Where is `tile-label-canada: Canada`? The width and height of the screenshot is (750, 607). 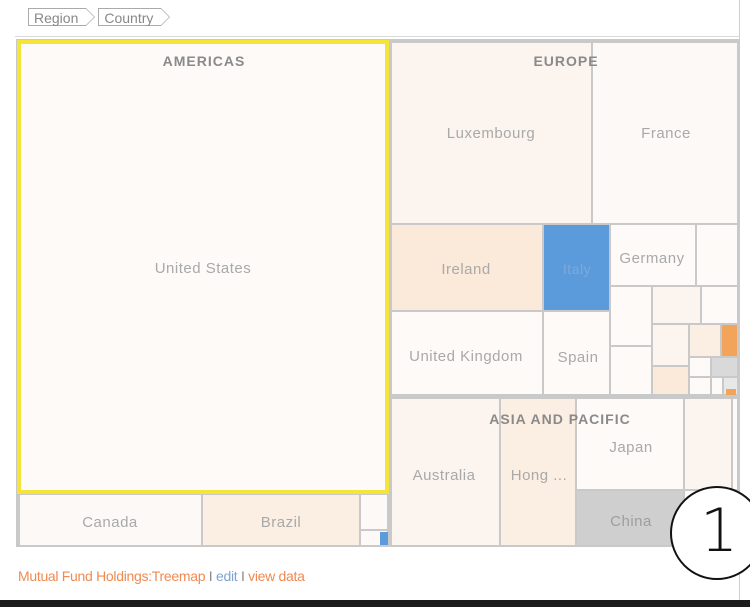
tile-label-canada: Canada is located at coordinates (110, 522).